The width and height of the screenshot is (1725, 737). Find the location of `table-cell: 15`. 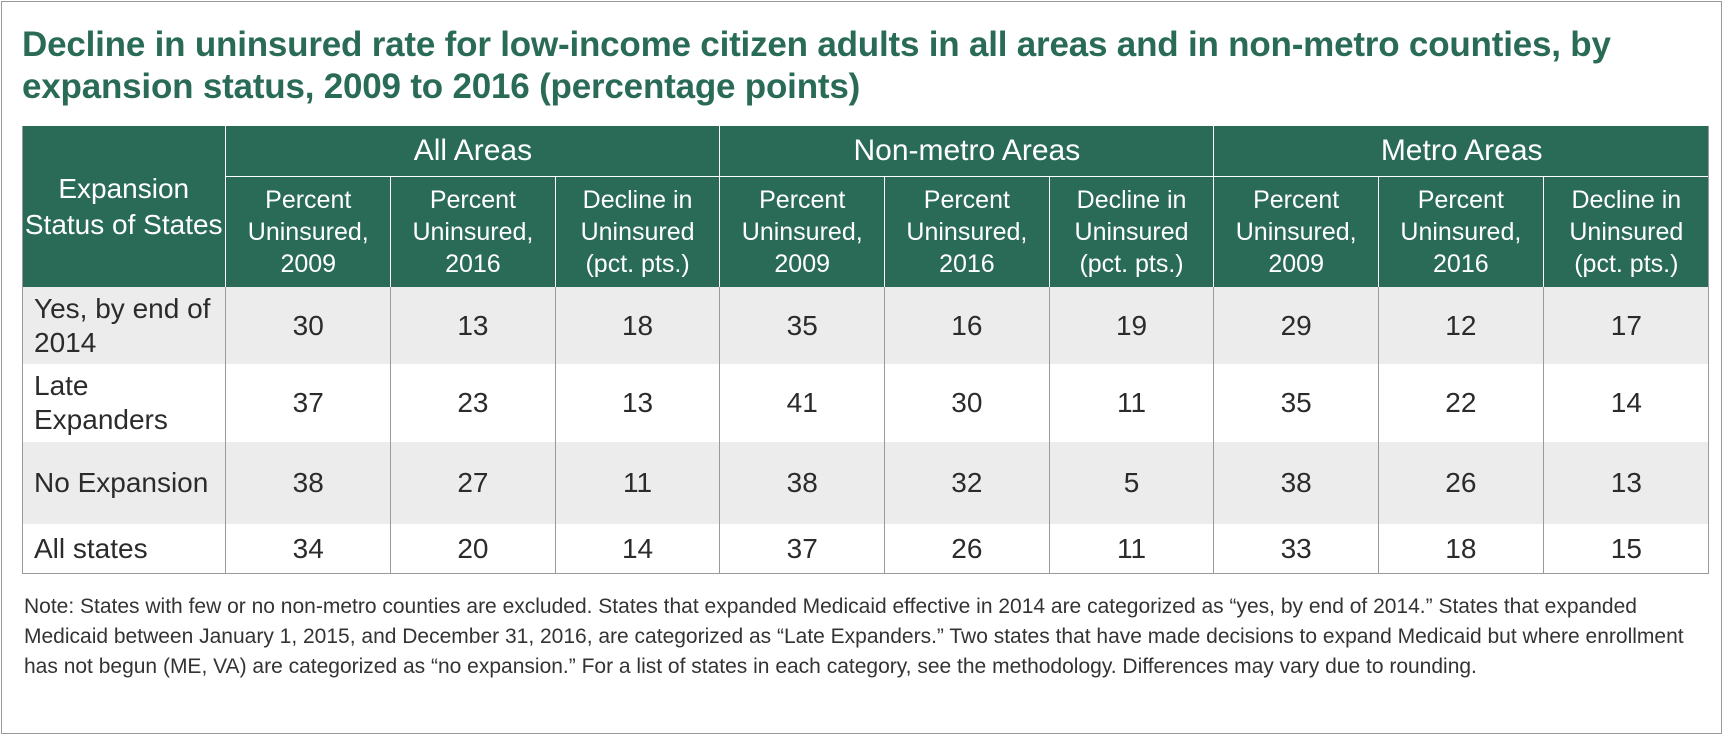

table-cell: 15 is located at coordinates (1625, 548).